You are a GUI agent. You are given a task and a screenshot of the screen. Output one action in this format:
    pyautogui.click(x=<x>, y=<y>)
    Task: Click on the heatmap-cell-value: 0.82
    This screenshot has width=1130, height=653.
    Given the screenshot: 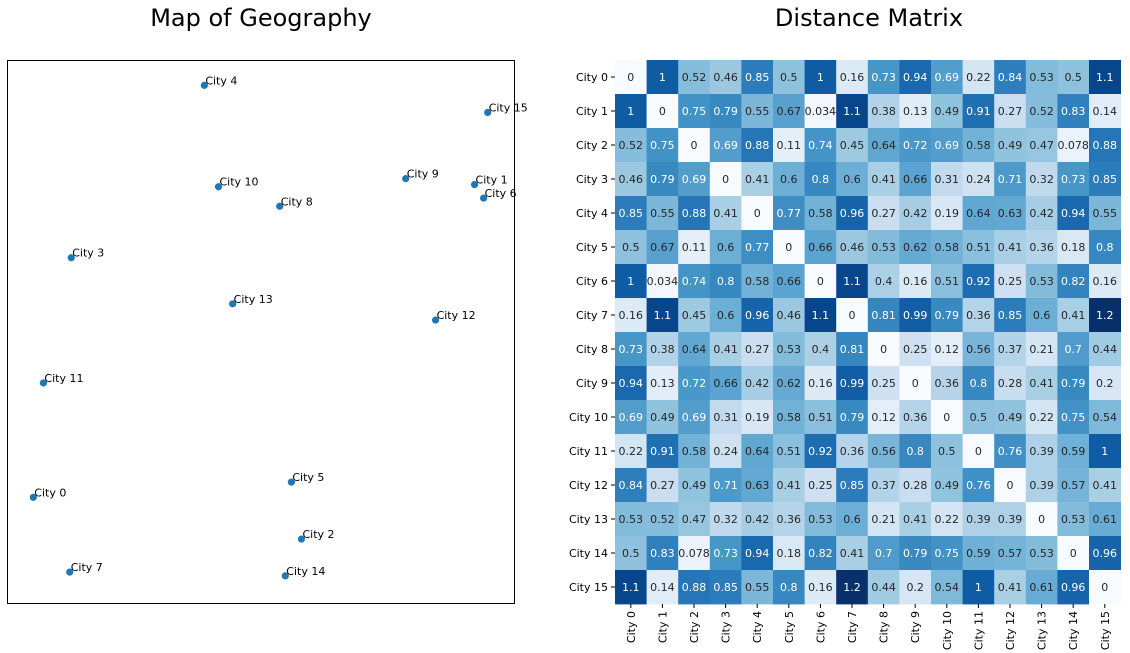 What is the action you would take?
    pyautogui.click(x=820, y=553)
    